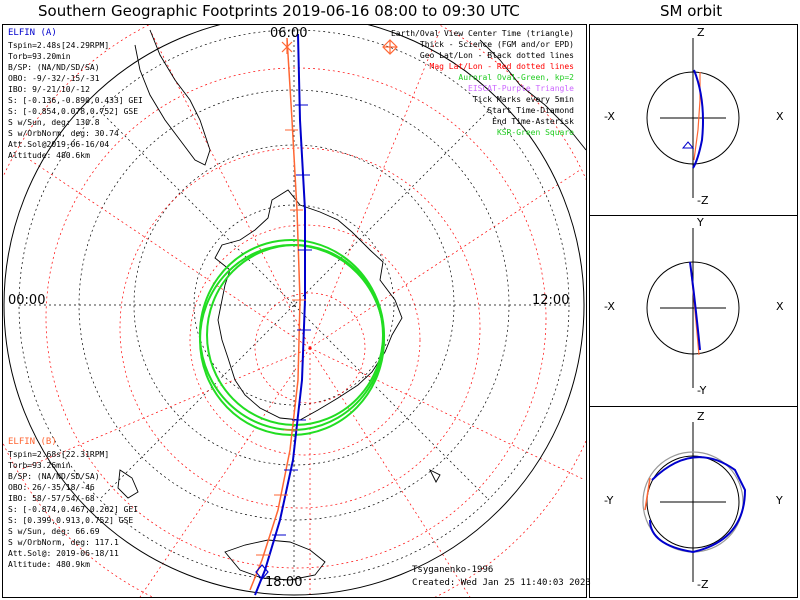 This screenshot has width=800, height=600. I want to click on clock-label-top: 06:00, so click(289, 33).